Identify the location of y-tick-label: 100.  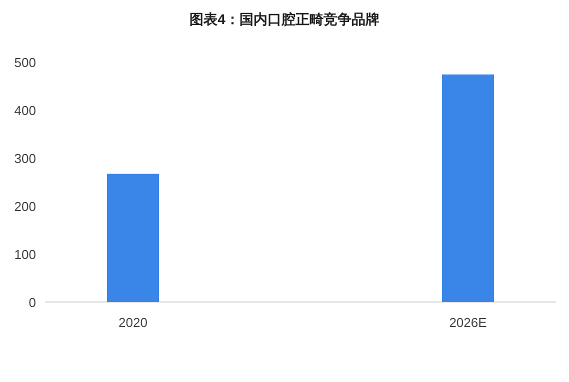
(25, 254).